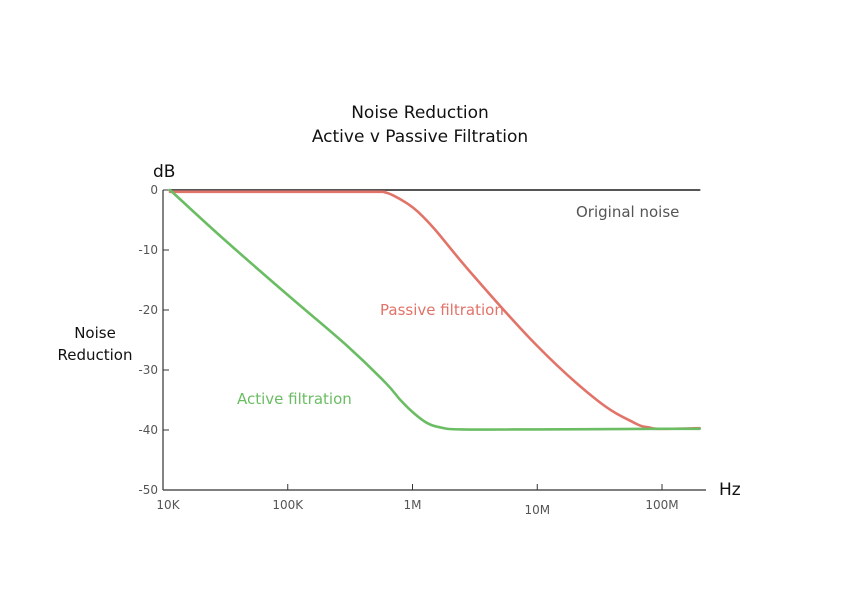 The width and height of the screenshot is (842, 595). I want to click on x-axis-ticks: 10K 100K 1M 10M 100M, so click(417, 500).